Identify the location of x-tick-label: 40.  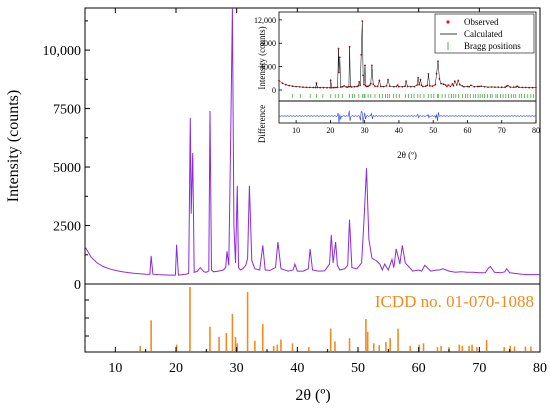
(297, 368).